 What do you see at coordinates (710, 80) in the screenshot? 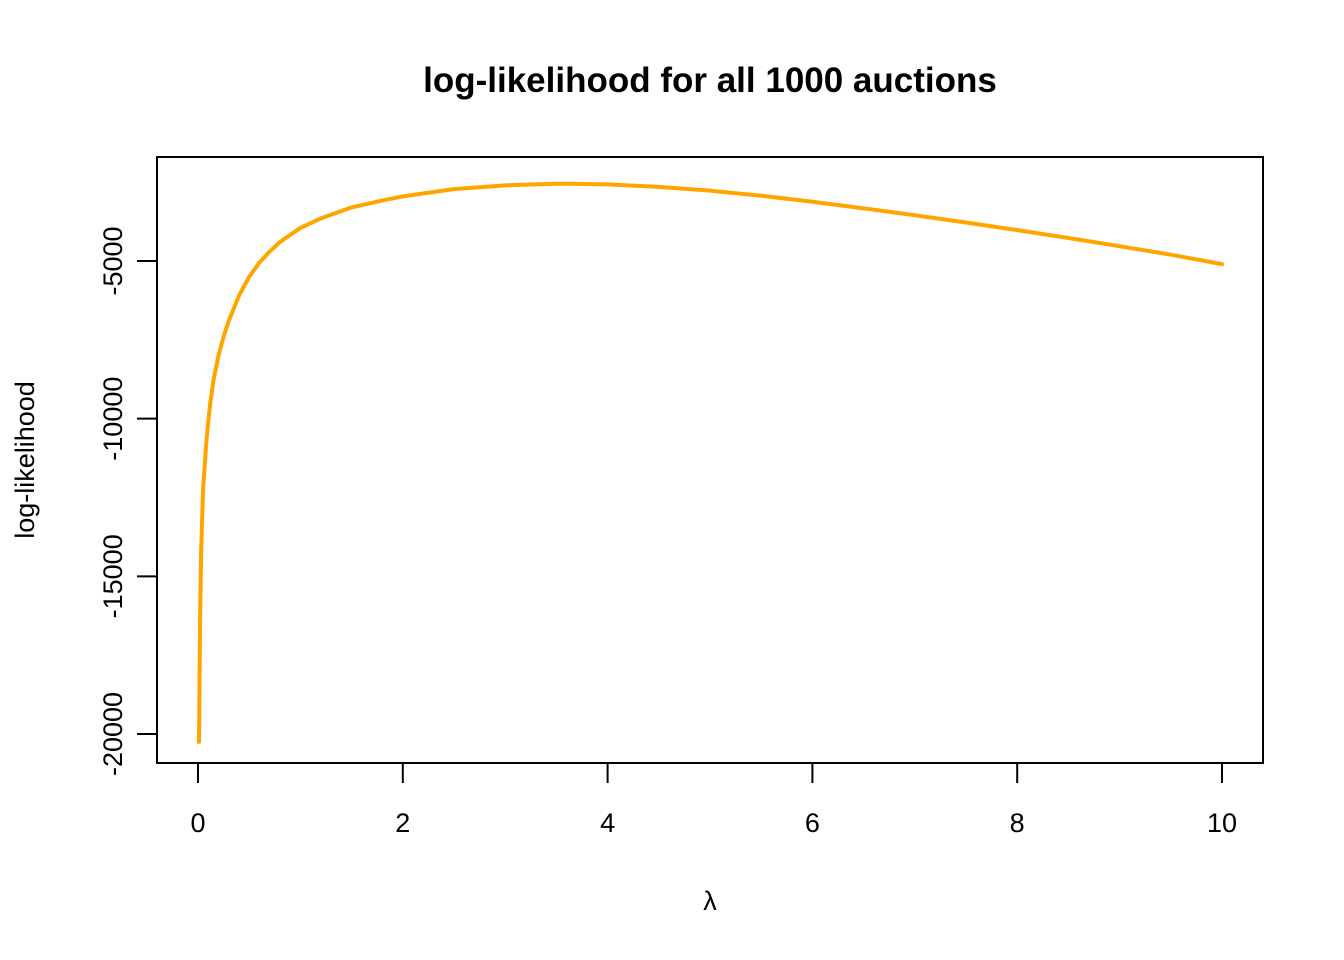
I see `chart-title: log-likelihood for all 1000 auctions` at bounding box center [710, 80].